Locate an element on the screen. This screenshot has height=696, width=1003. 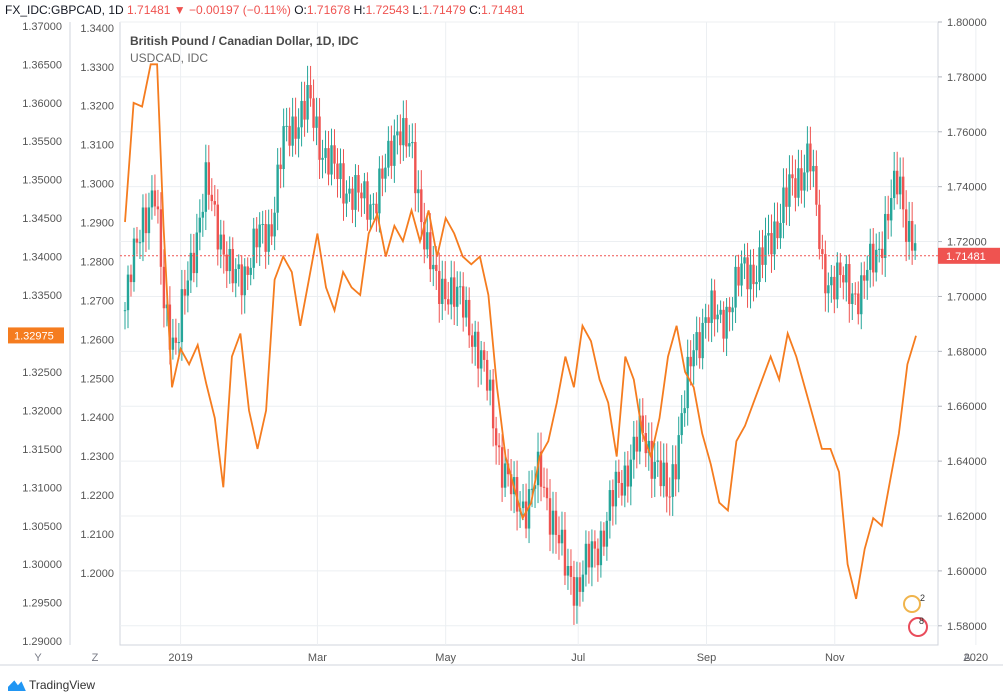
left-outer-tick-label: 1.29500 is located at coordinates (42, 604).